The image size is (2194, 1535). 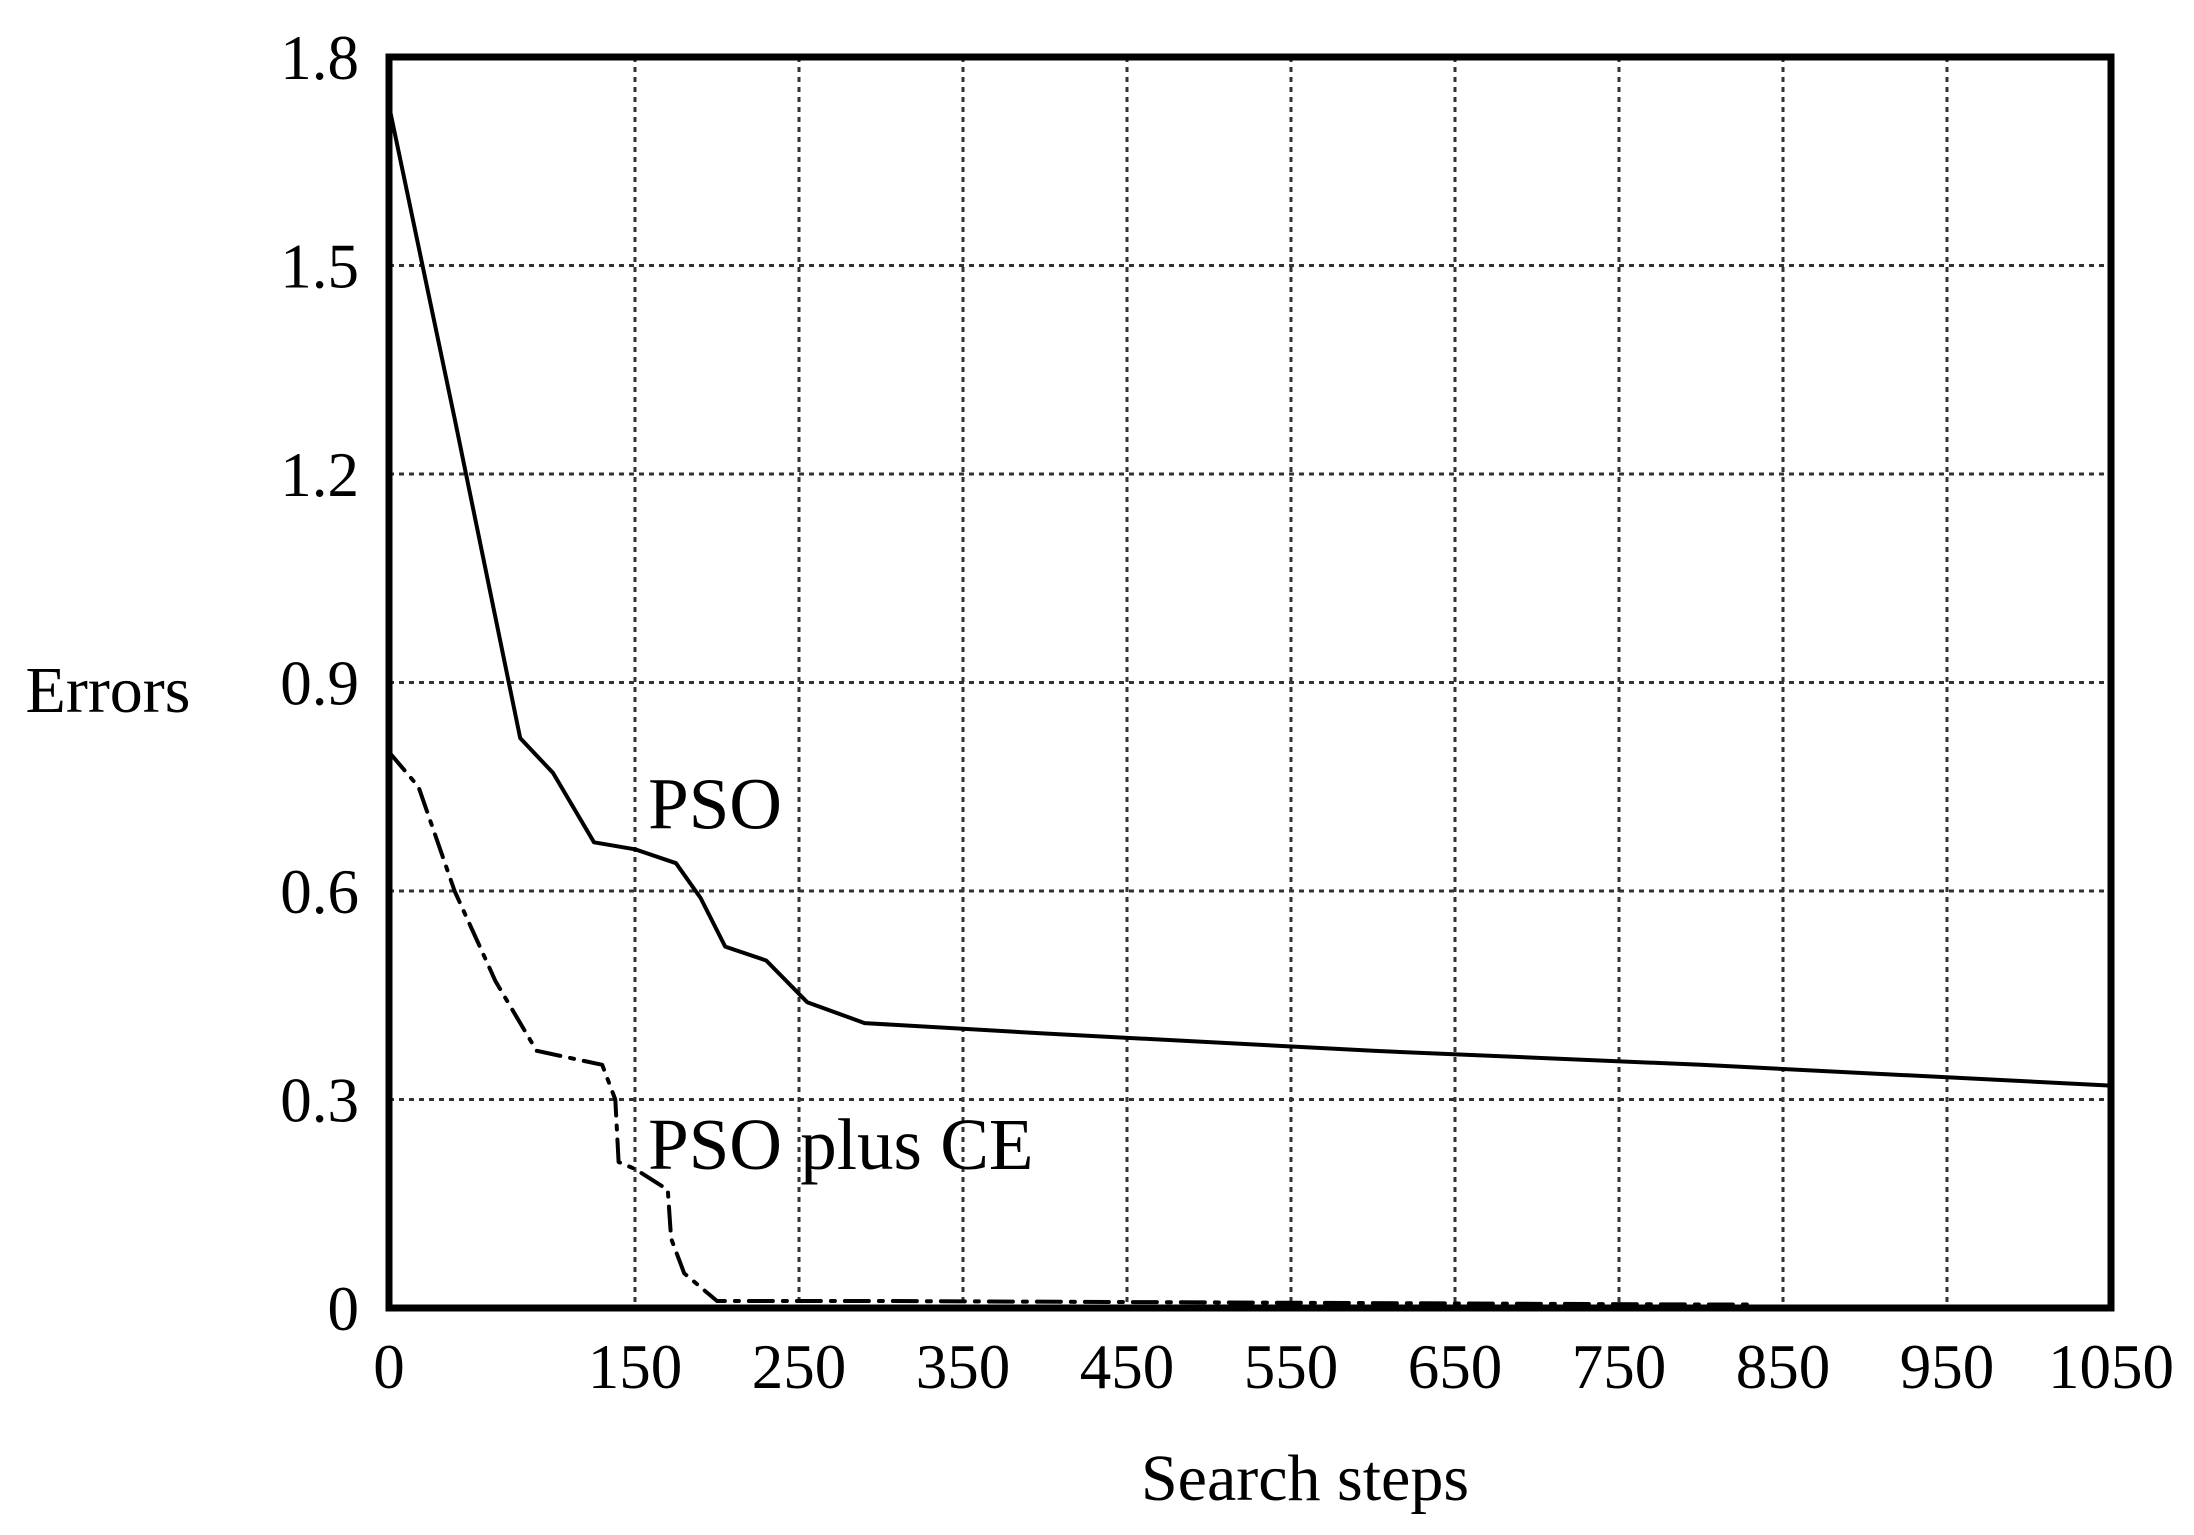 I want to click on x-tick-labels: 0 150 250 350 450 550 650 750 850 950 1050, so click(x=1273, y=1367).